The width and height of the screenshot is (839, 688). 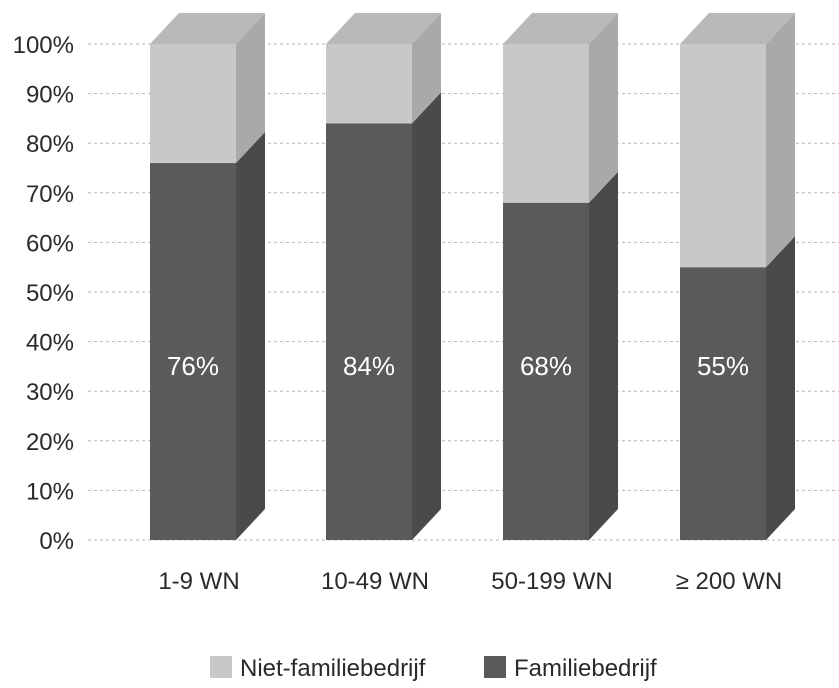 I want to click on bar-group: 76%, so click(x=207, y=277).